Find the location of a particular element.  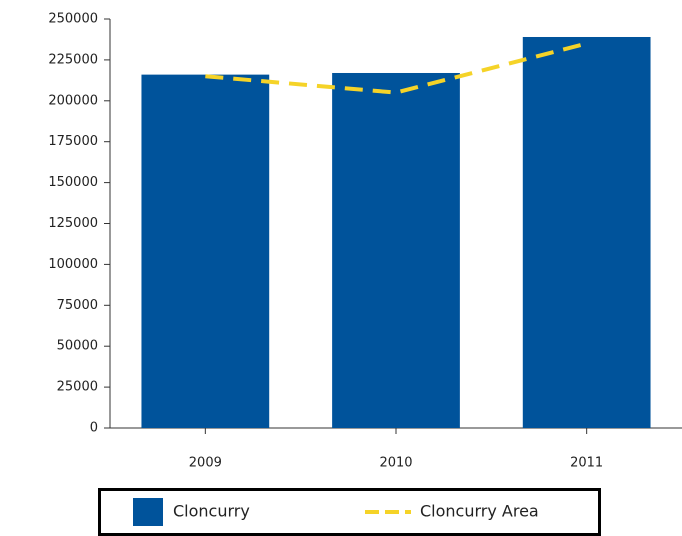

y-tick-label: 250000 is located at coordinates (73, 19).